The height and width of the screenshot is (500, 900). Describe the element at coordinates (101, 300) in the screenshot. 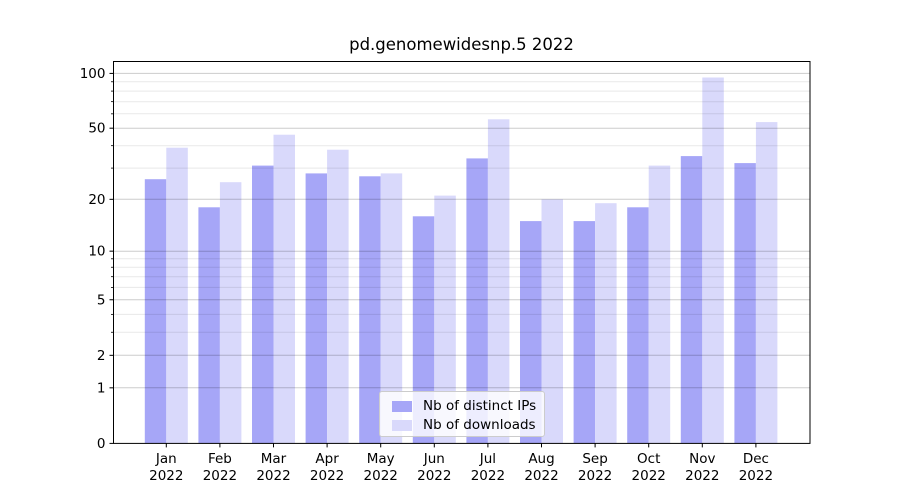

I see `y-tick-label: 5` at that location.